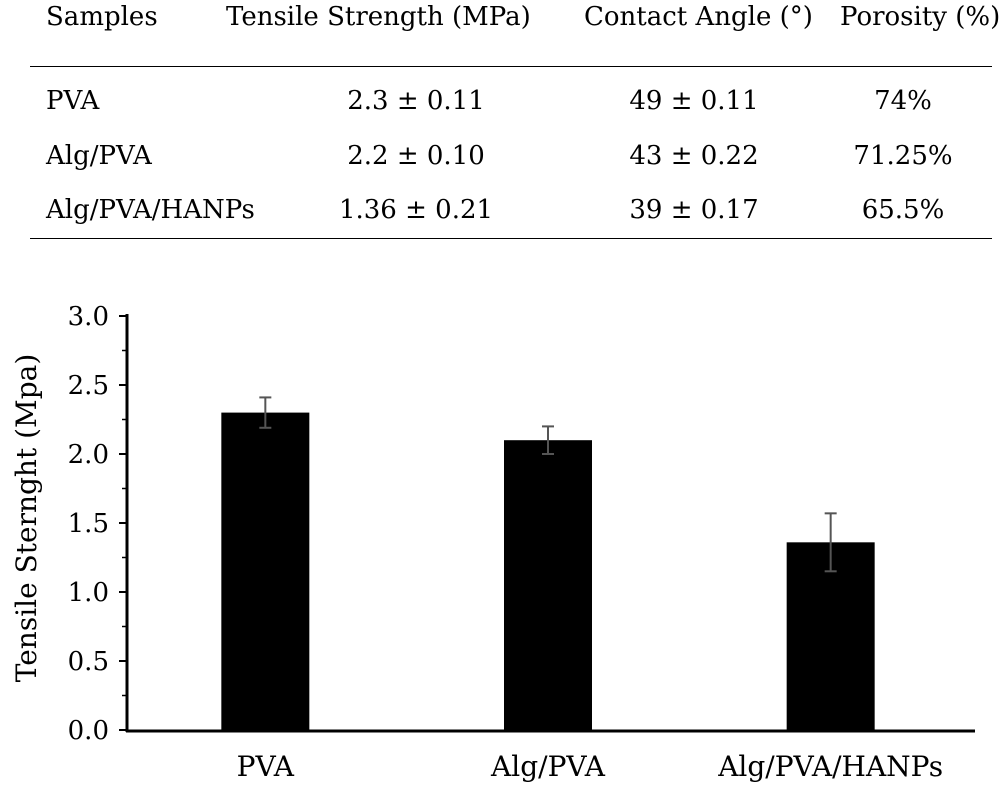  Describe the element at coordinates (88, 524) in the screenshot. I see `y-tick-label: 1.5` at that location.